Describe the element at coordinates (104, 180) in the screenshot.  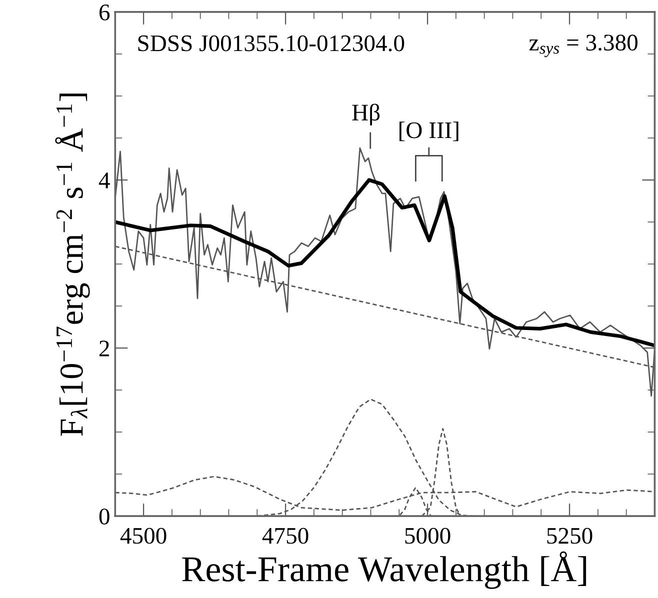
I see `y-tick-label: 4` at that location.